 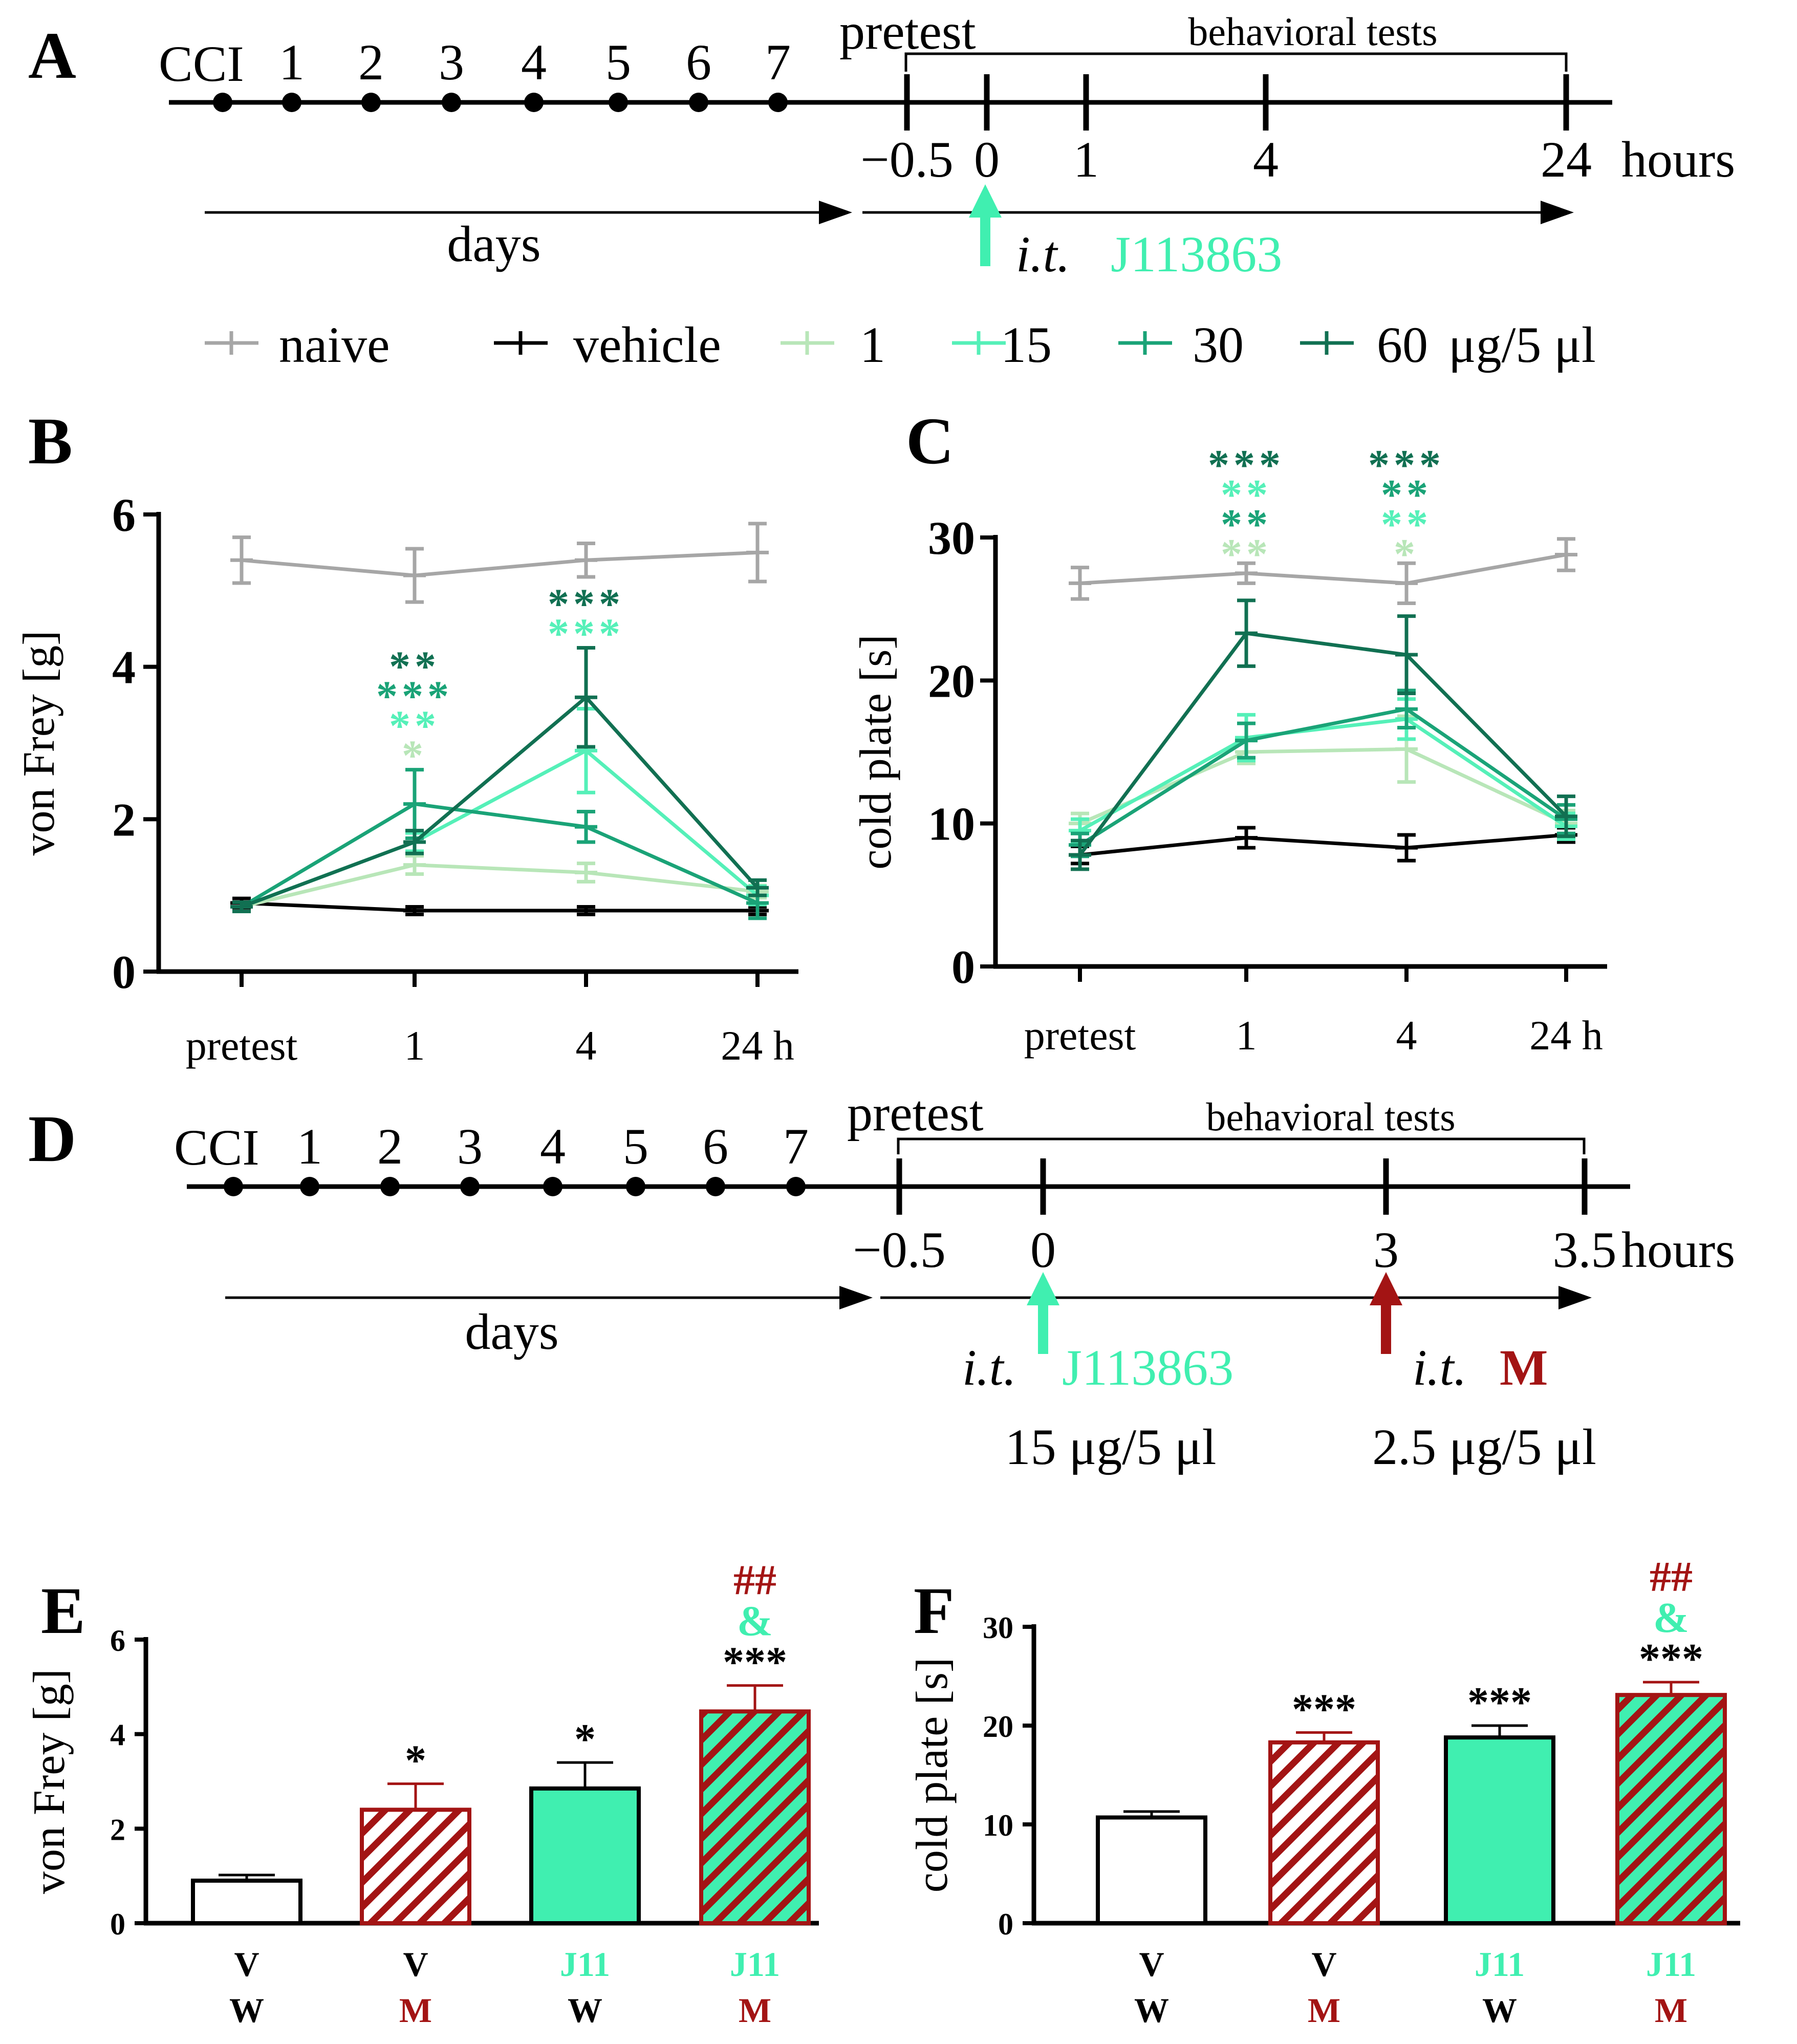 I want to click on y-tick-label: 10, so click(x=998, y=1825).